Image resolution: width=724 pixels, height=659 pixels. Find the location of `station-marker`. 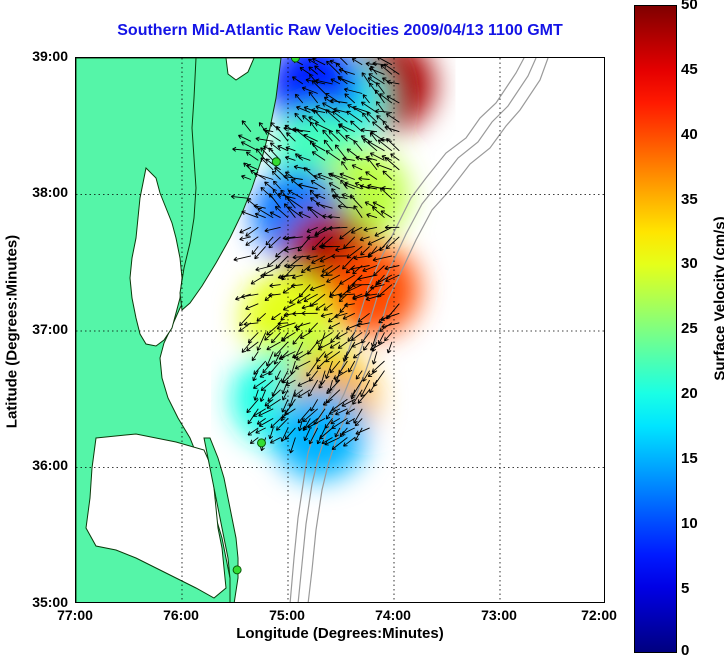

station-marker is located at coordinates (295, 60).